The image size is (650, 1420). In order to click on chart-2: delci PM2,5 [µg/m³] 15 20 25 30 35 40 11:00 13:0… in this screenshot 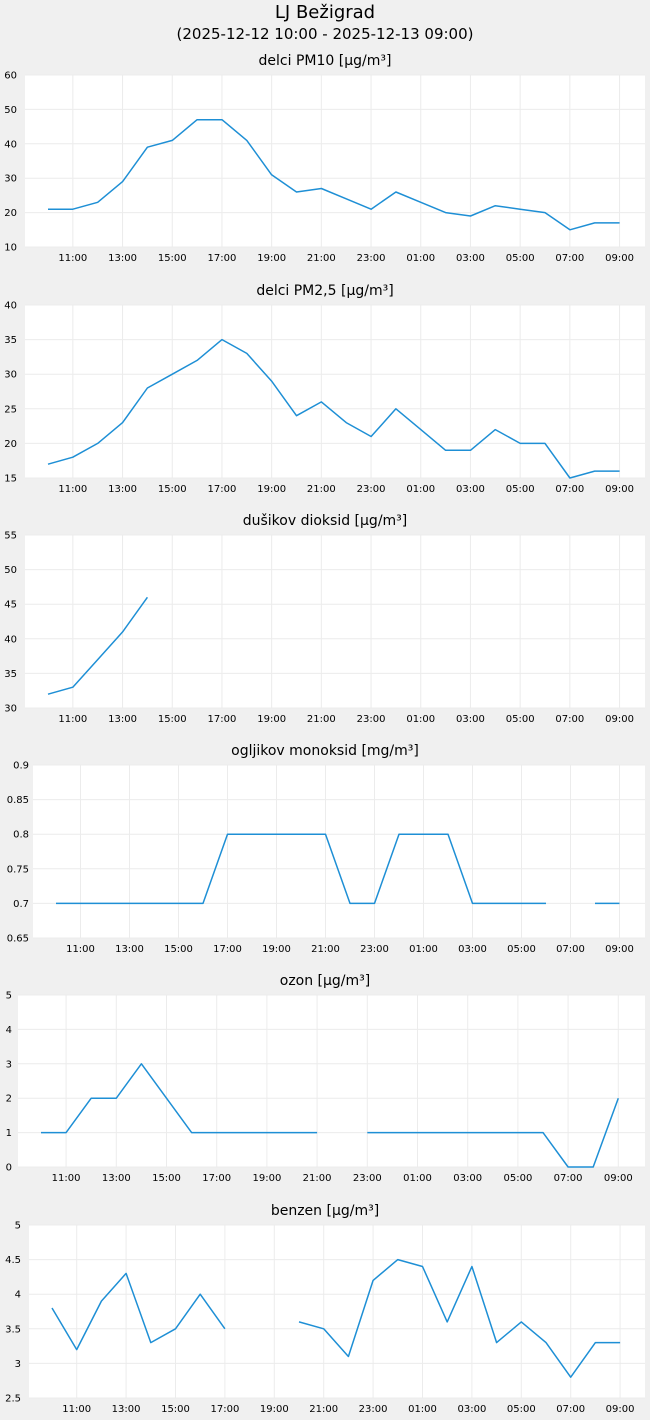, I will do `click(324, 389)`.